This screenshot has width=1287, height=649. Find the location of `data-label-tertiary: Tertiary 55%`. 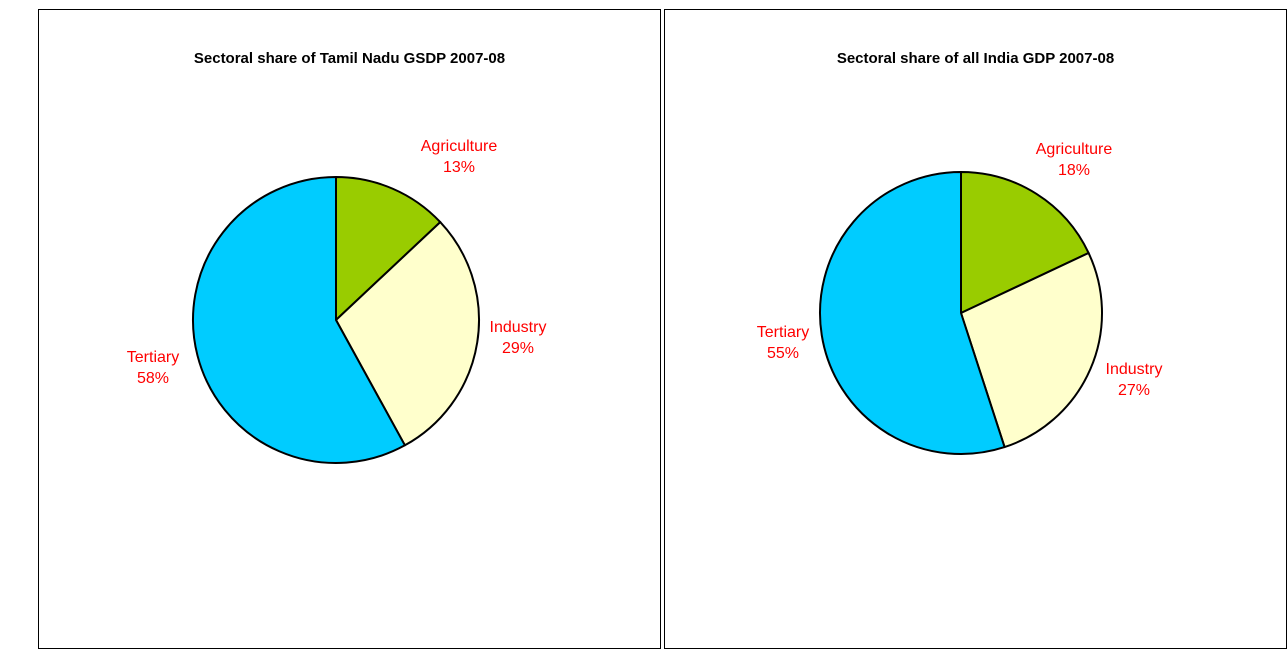

data-label-tertiary: Tertiary 55% is located at coordinates (783, 343).